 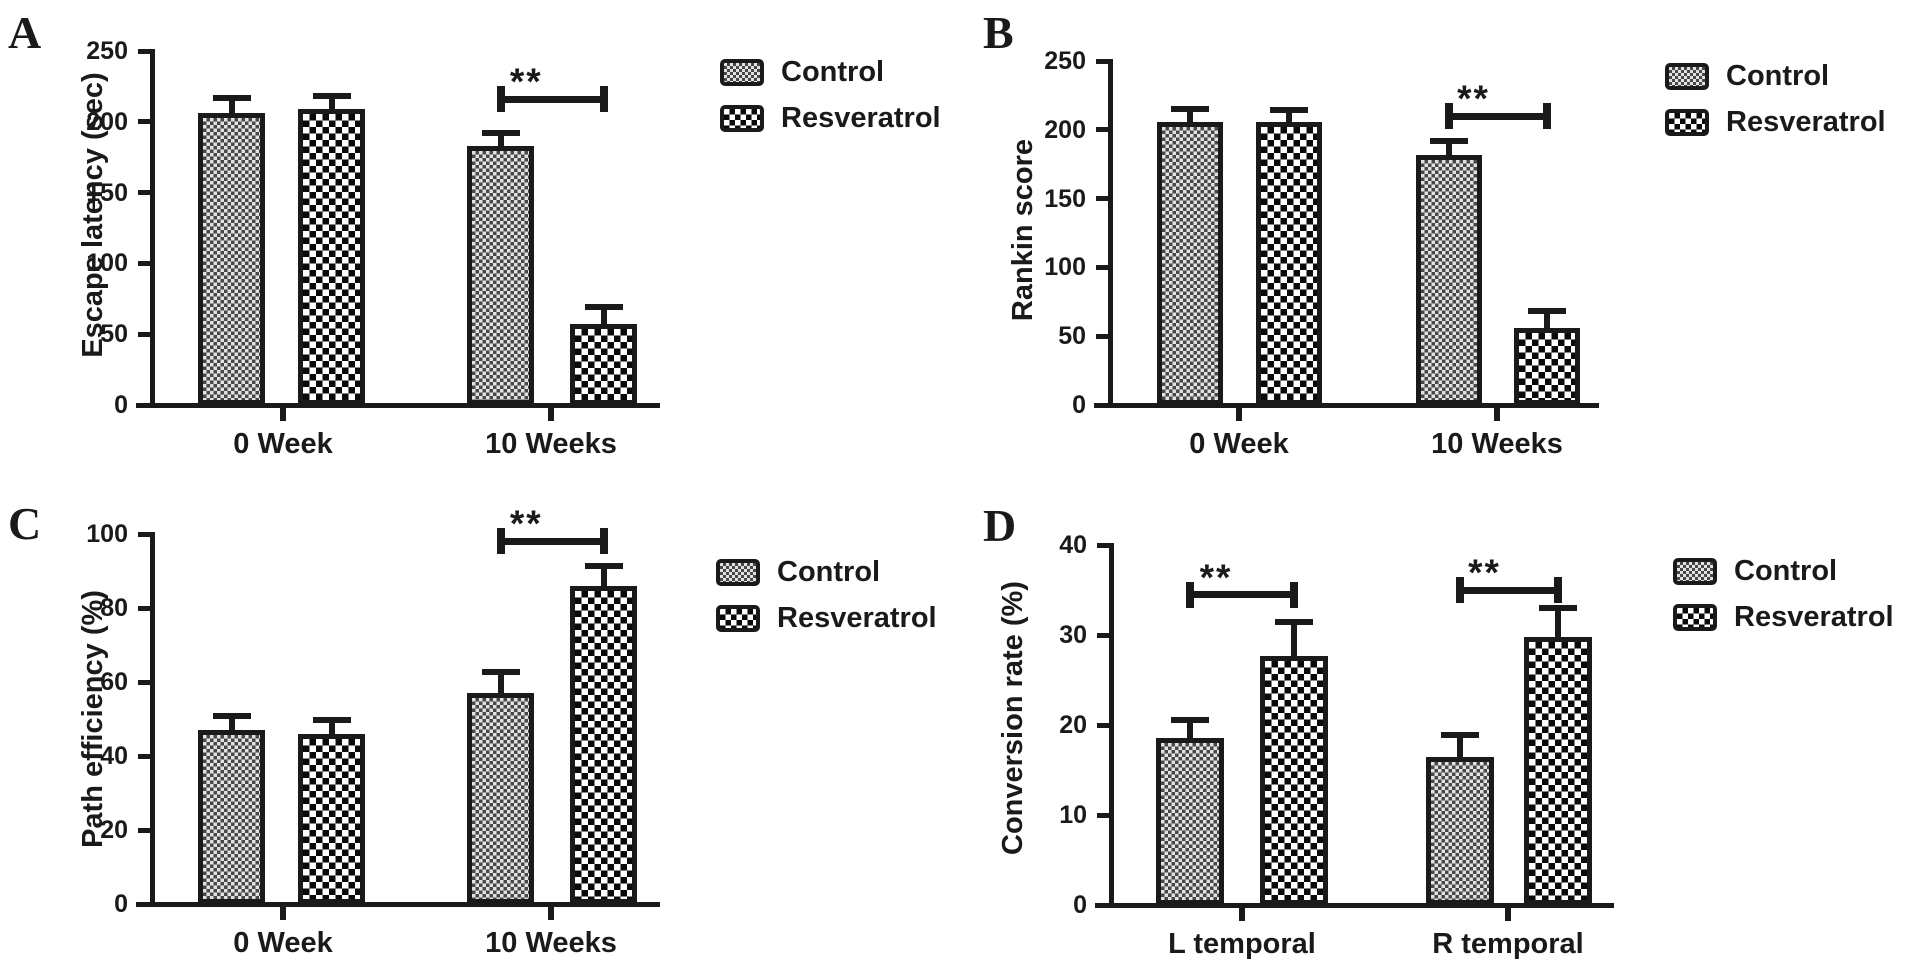 What do you see at coordinates (826, 595) in the screenshot?
I see `panel-c-legend: Control Resveratrol` at bounding box center [826, 595].